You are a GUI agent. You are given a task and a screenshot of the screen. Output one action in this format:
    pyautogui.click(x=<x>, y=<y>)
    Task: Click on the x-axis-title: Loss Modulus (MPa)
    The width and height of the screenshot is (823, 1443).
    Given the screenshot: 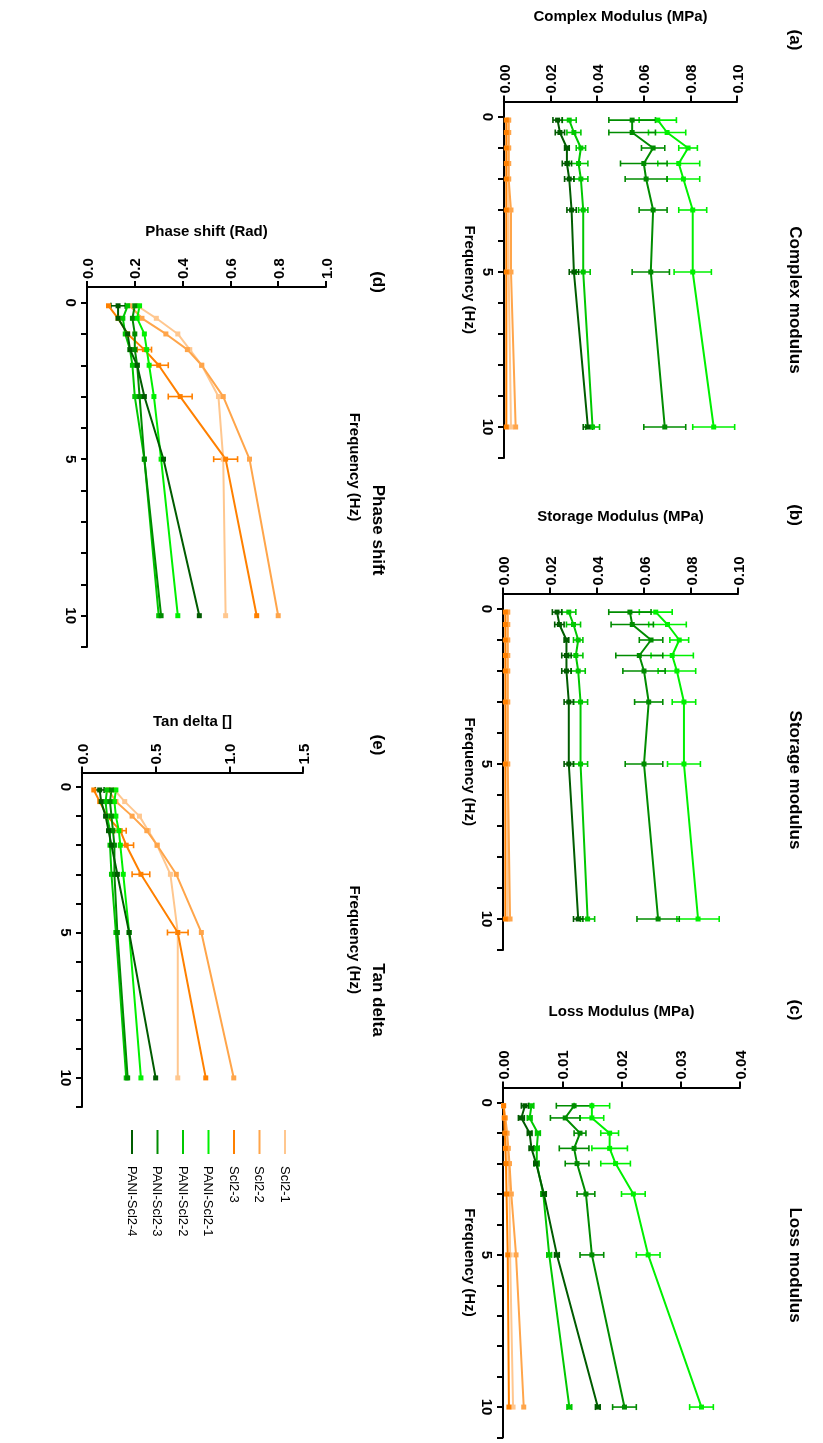 What is the action you would take?
    pyautogui.click(x=621, y=1010)
    